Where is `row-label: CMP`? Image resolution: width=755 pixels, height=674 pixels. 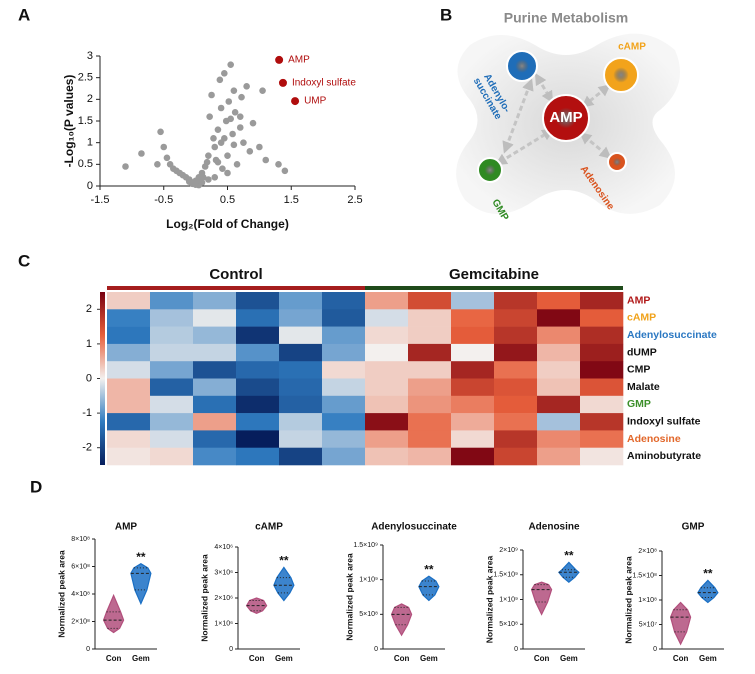
row-label: CMP is located at coordinates (638, 370).